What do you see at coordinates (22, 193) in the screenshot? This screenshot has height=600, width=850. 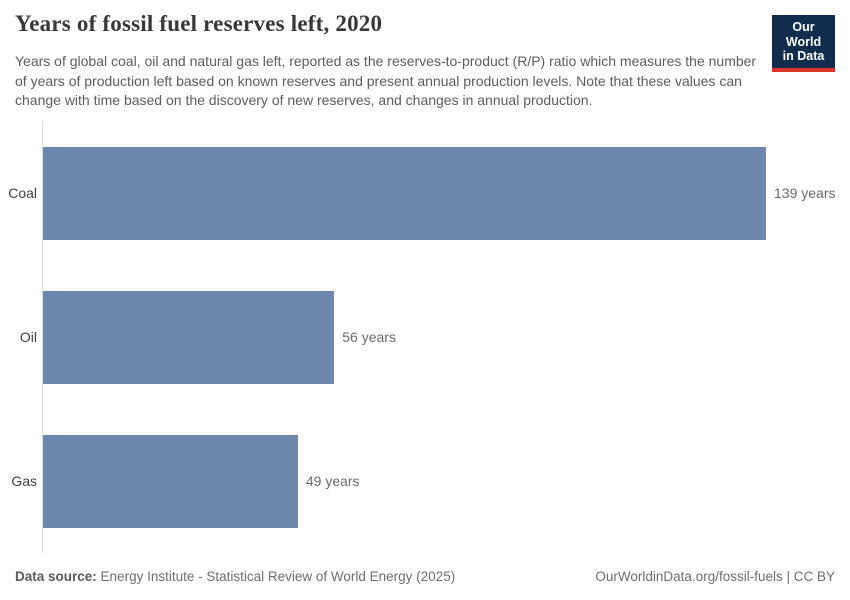 I see `category-label: Coal` at bounding box center [22, 193].